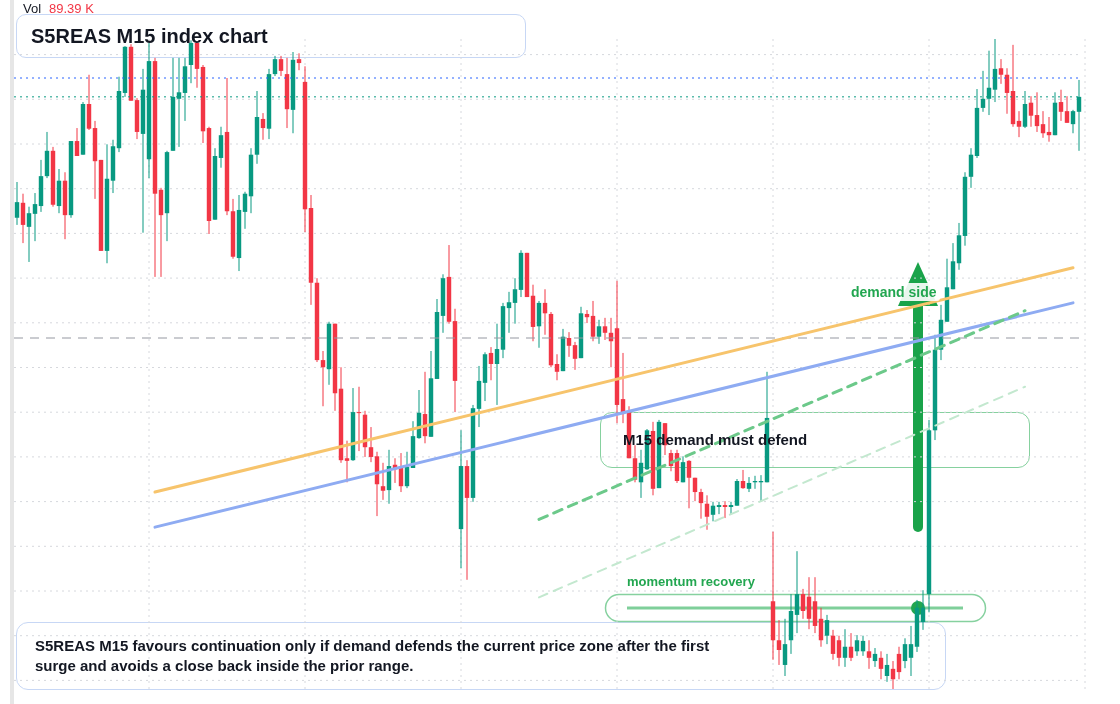 Image resolution: width=1120 pixels, height=704 pixels. What do you see at coordinates (691, 581) in the screenshot?
I see `annotation: momentum recovery` at bounding box center [691, 581].